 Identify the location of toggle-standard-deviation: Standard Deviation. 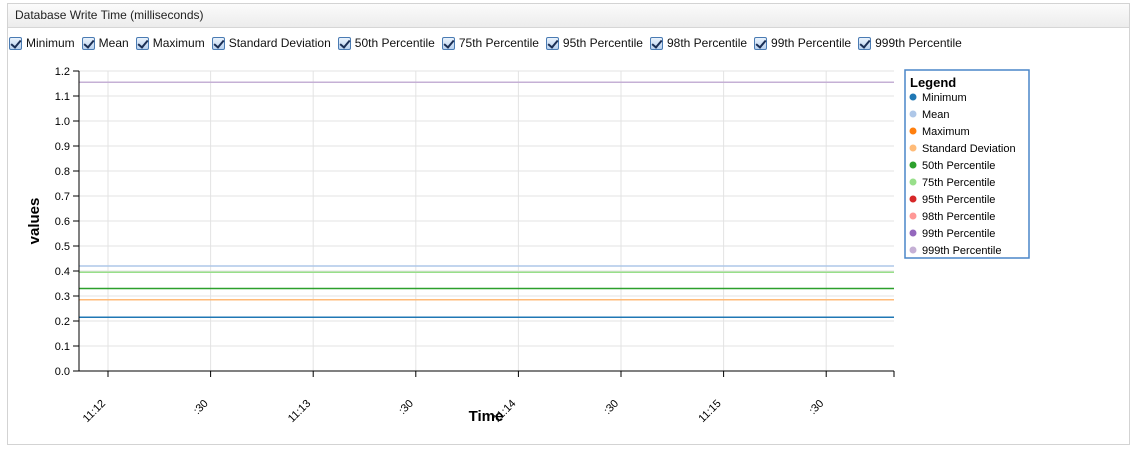
(271, 43).